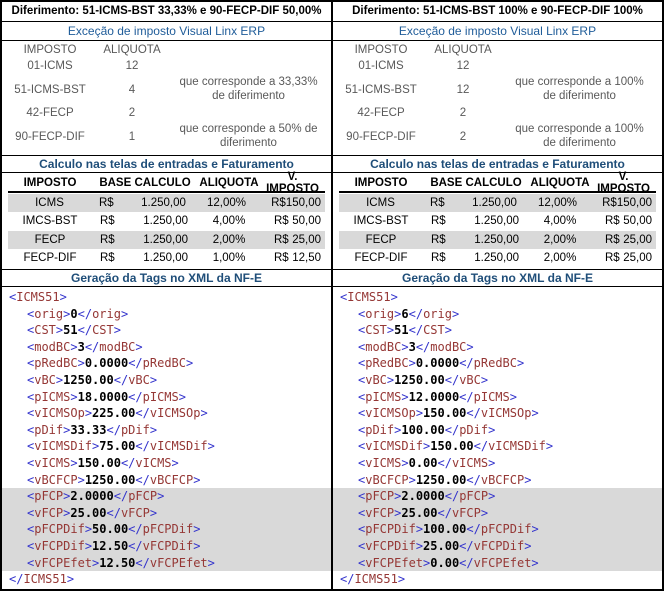 This screenshot has height=591, width=664. What do you see at coordinates (166, 330) in the screenshot?
I see `xml-tag-line: <CST>51</CST>` at bounding box center [166, 330].